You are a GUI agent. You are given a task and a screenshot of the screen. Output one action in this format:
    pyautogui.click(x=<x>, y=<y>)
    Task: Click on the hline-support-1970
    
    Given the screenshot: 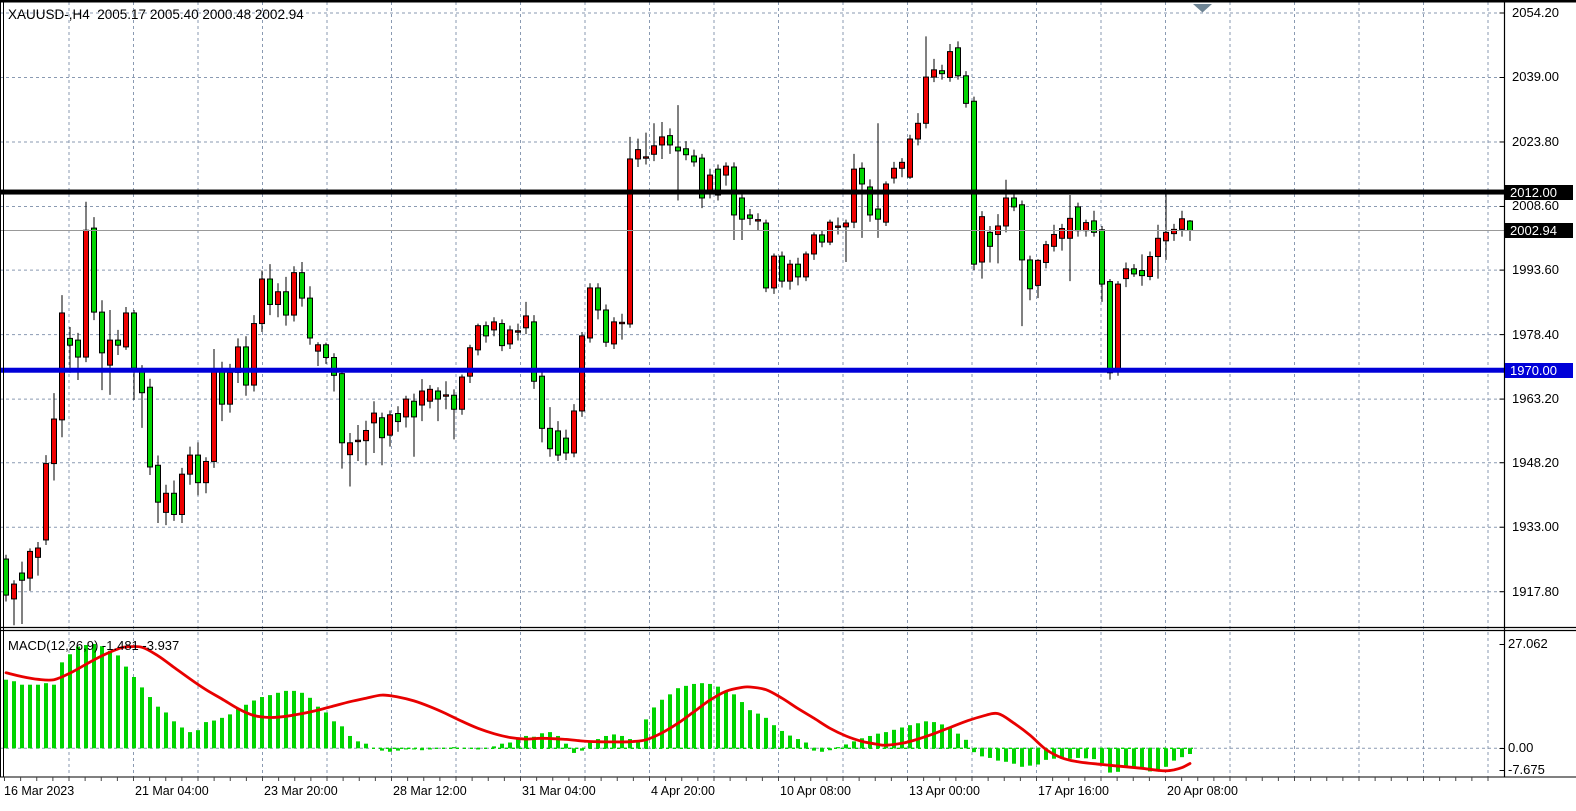 What is the action you would take?
    pyautogui.click(x=752, y=370)
    